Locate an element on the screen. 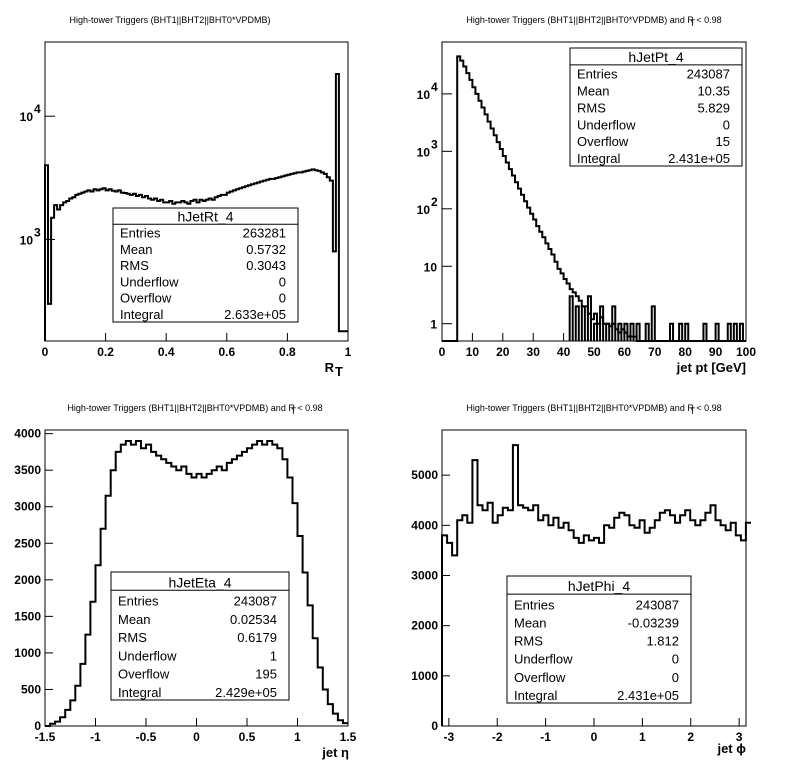 The image size is (796, 772). x-axis-label: jet η is located at coordinates (335, 752).